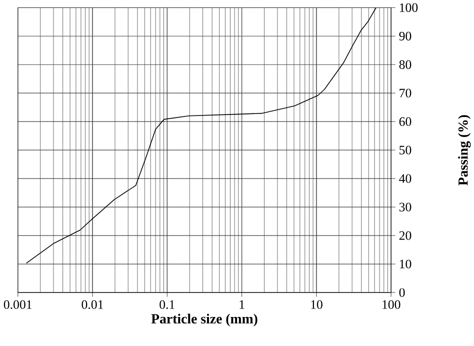 Image resolution: width=474 pixels, height=346 pixels. I want to click on x-tick-label: 0.001, so click(18, 304).